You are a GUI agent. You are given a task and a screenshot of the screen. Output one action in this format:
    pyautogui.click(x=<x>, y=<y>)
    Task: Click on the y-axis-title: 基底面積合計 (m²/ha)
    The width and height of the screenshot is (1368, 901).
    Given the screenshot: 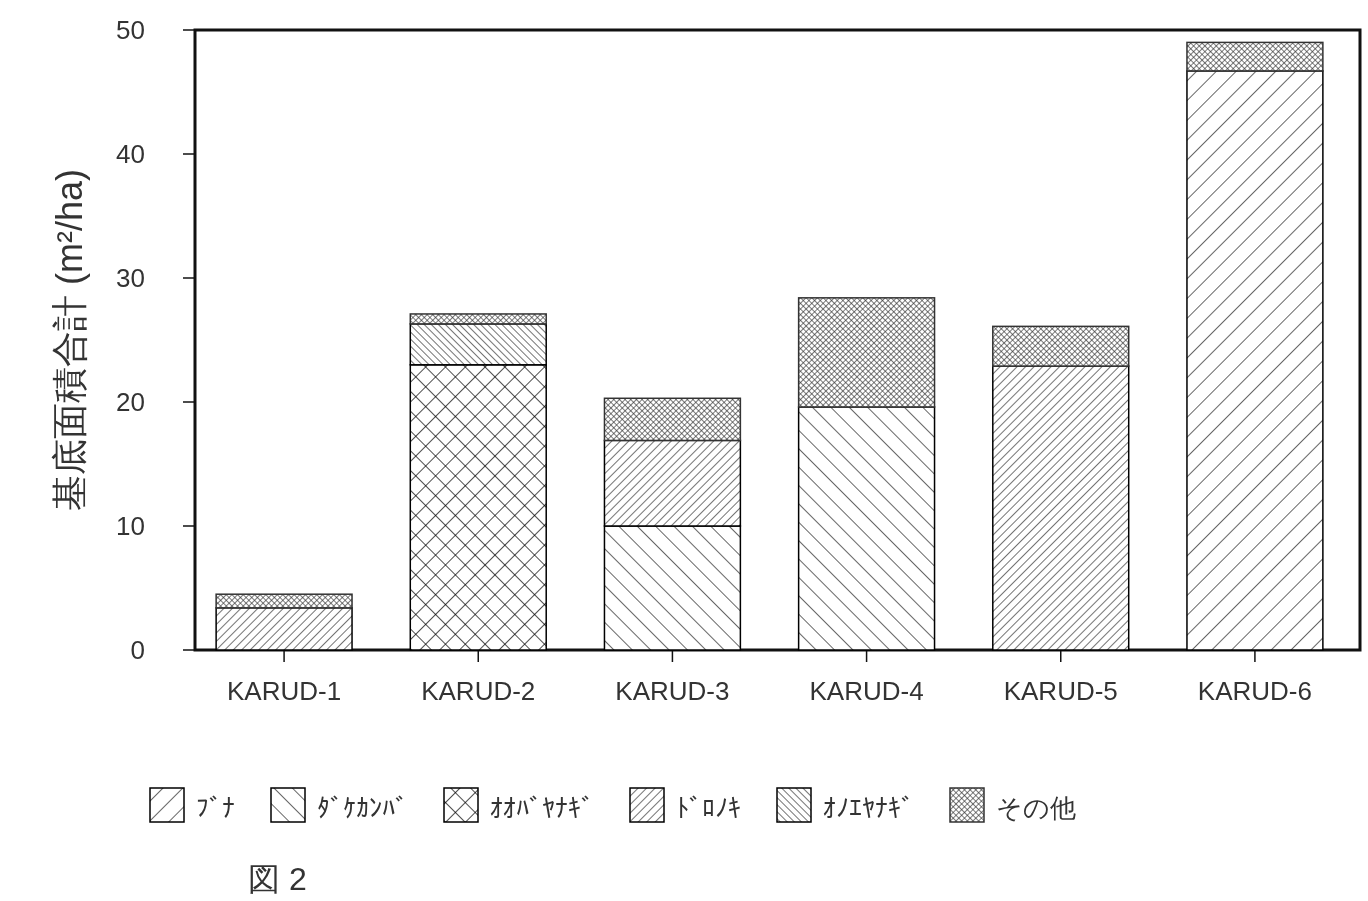 What is the action you would take?
    pyautogui.click(x=69, y=340)
    